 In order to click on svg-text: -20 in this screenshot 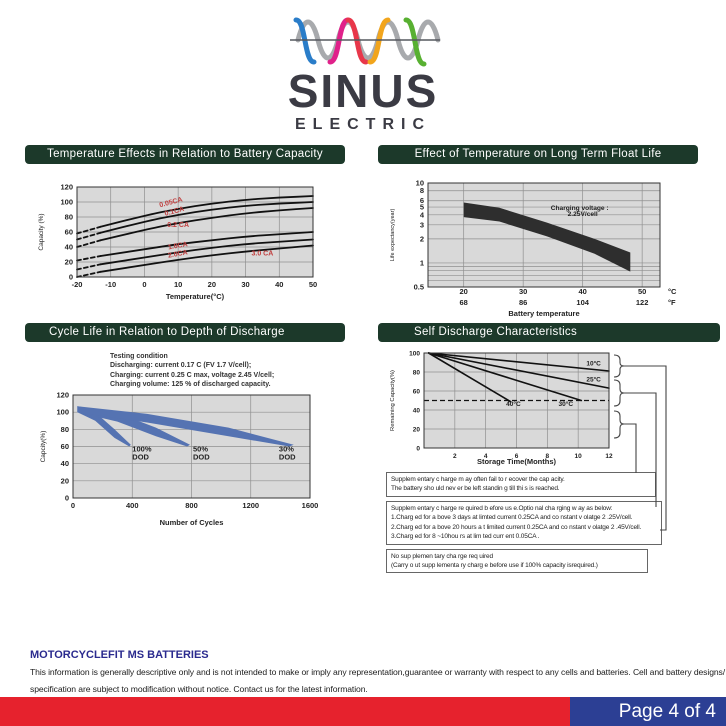, I will do `click(77, 284)`.